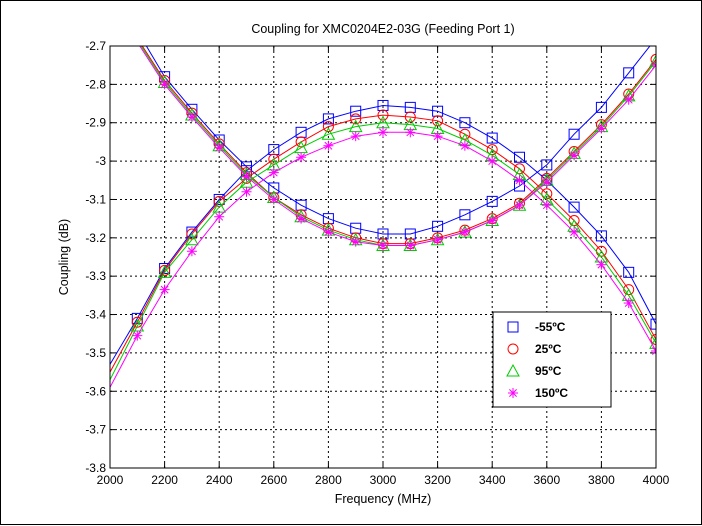 The height and width of the screenshot is (526, 702). Describe the element at coordinates (110, 480) in the screenshot. I see `x-tick-label: 2000` at that location.